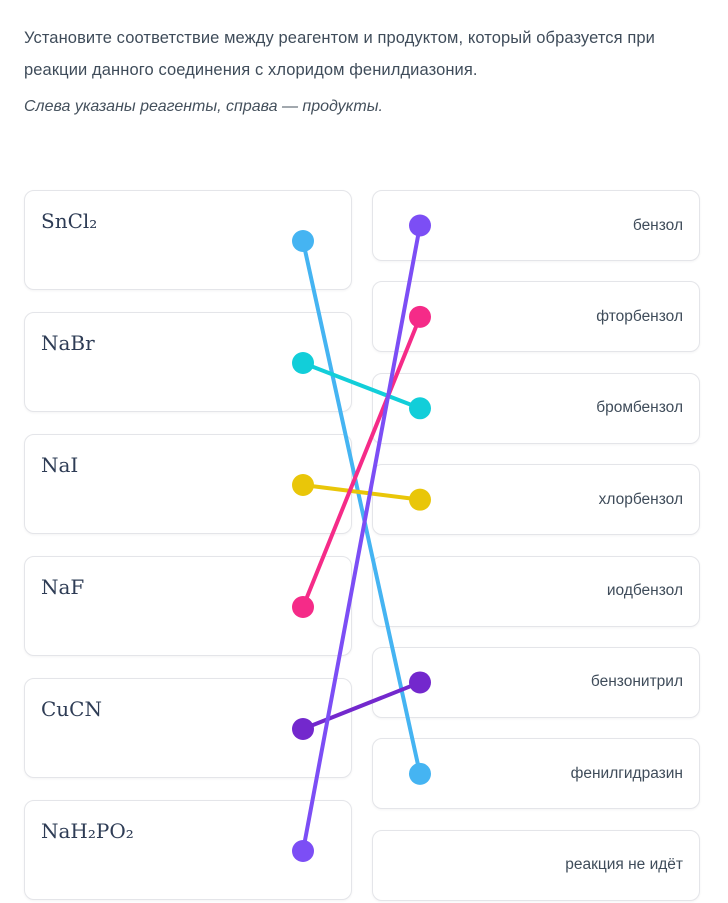  Describe the element at coordinates (188, 484) in the screenshot. I see `reagent-card-nai: NaI` at that location.